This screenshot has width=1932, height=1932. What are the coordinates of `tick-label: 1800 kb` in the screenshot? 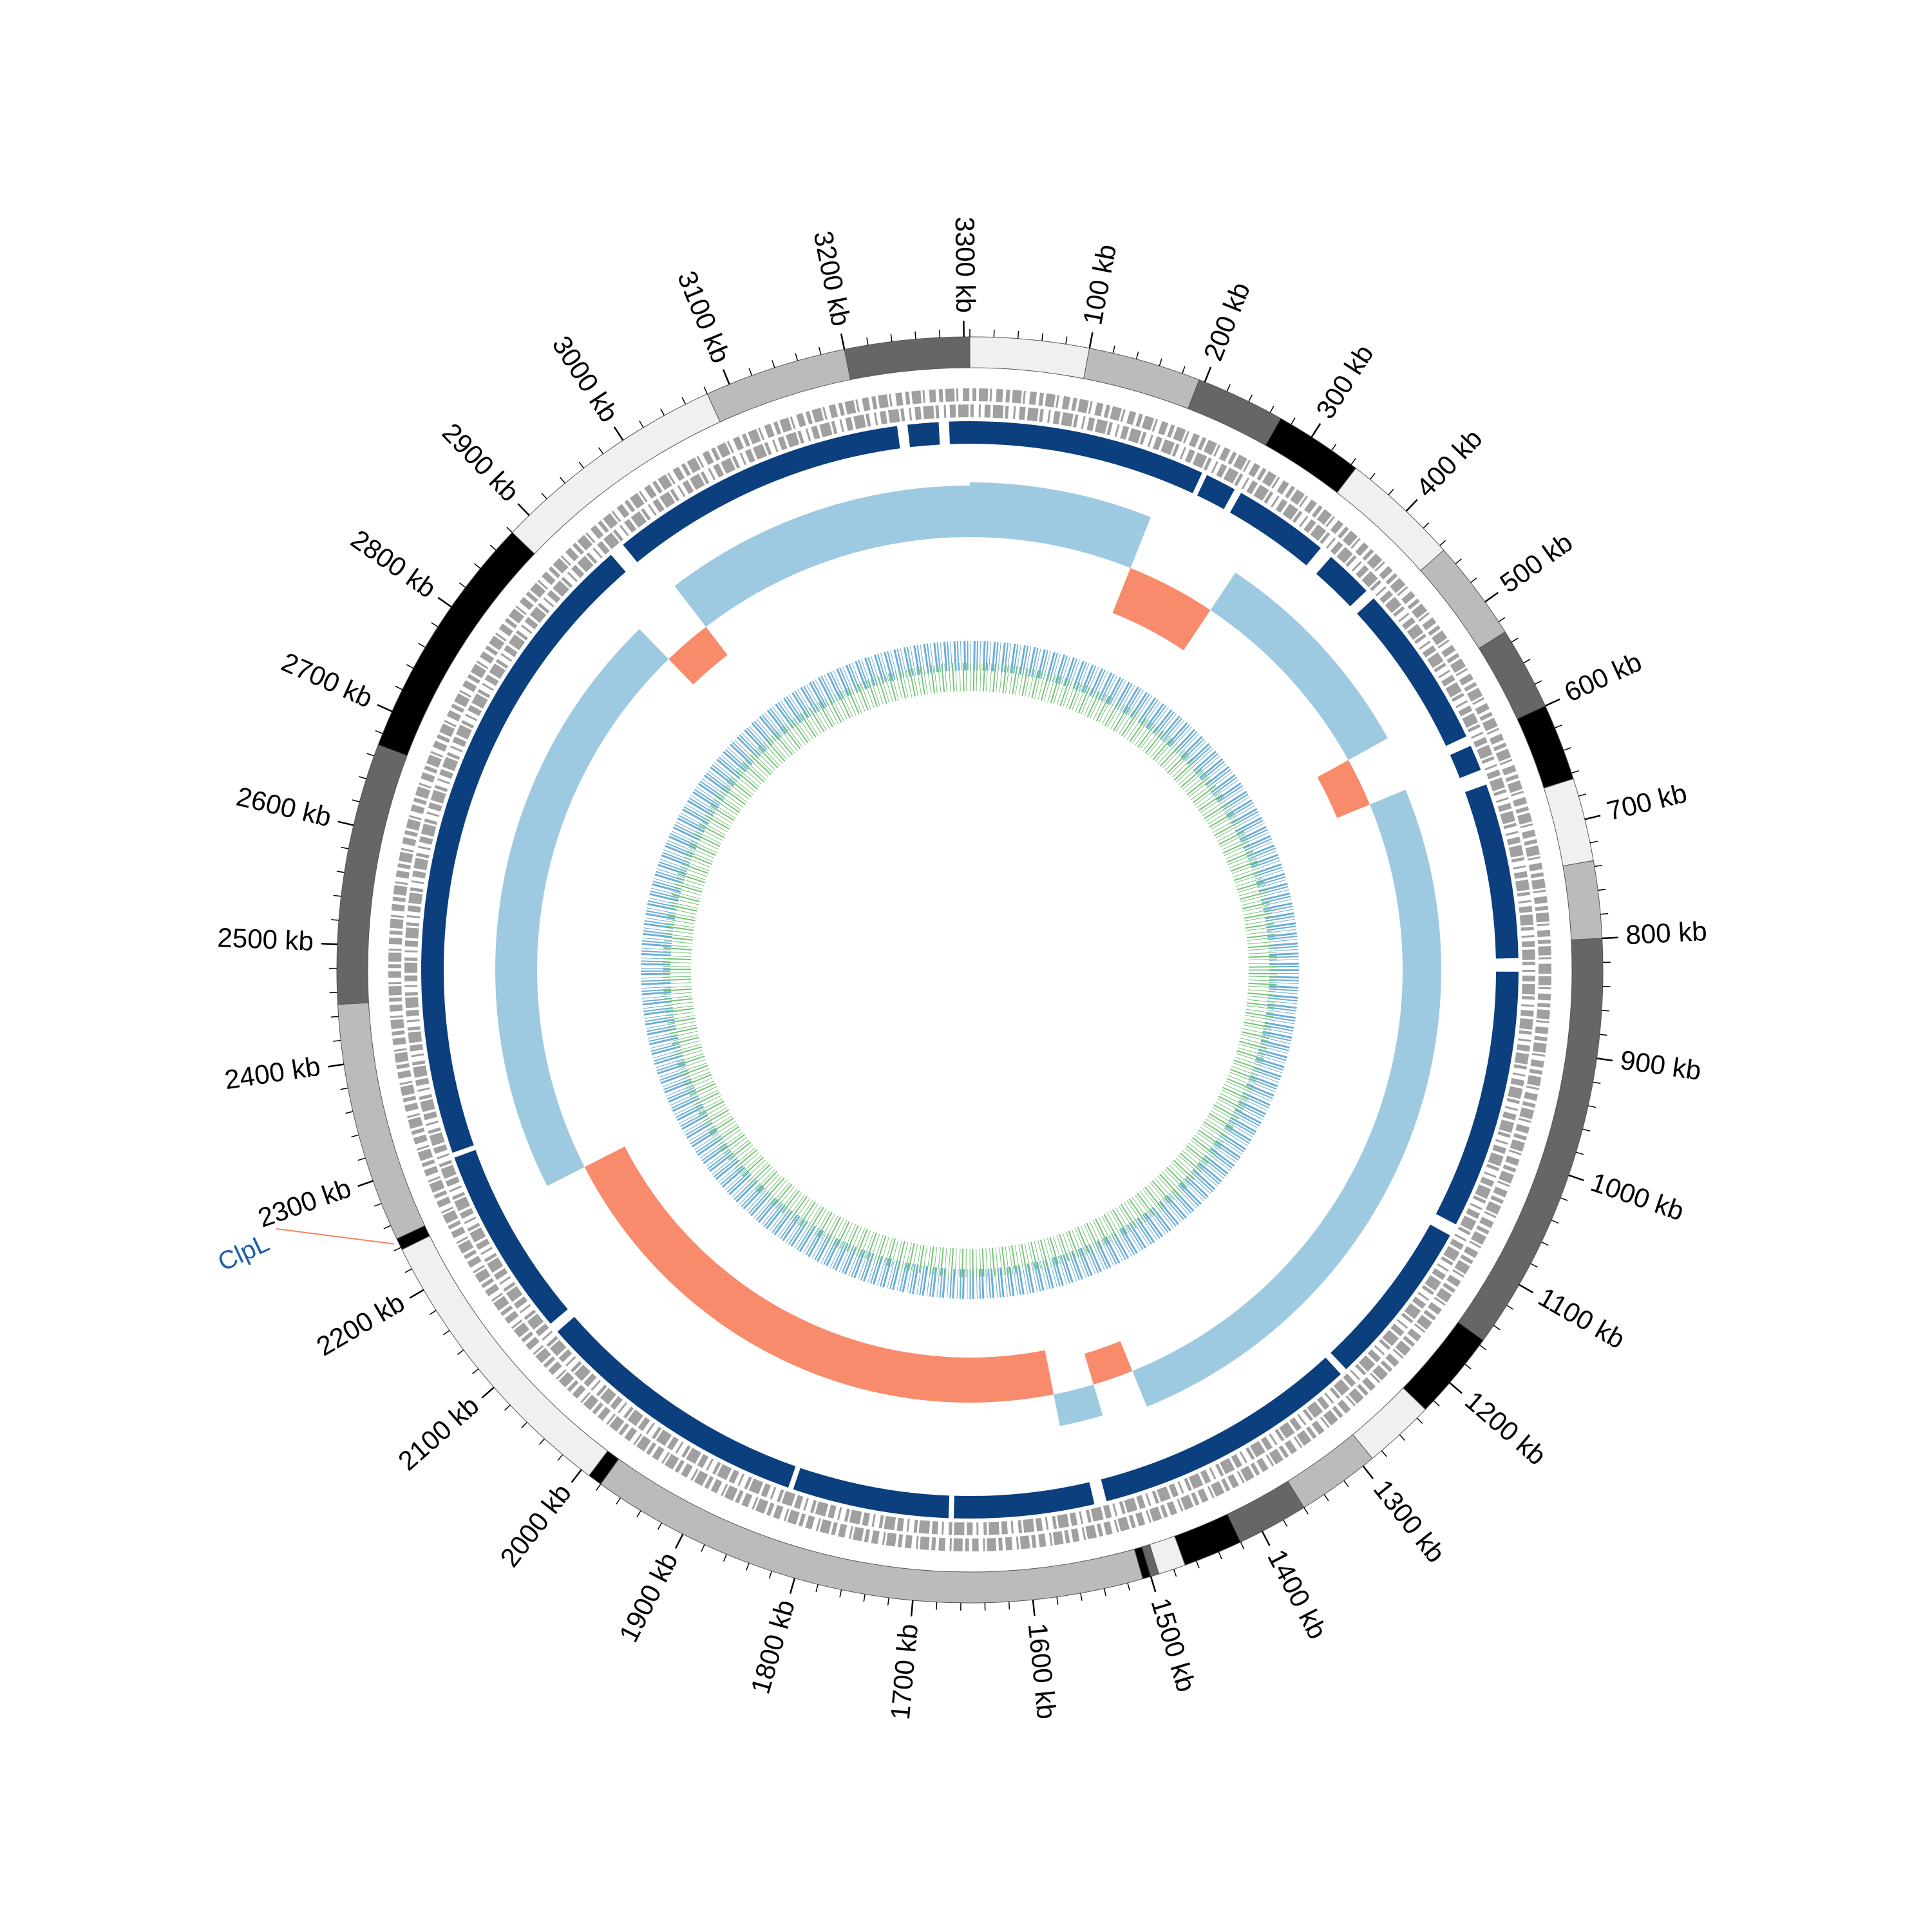 It's located at (772, 1647).